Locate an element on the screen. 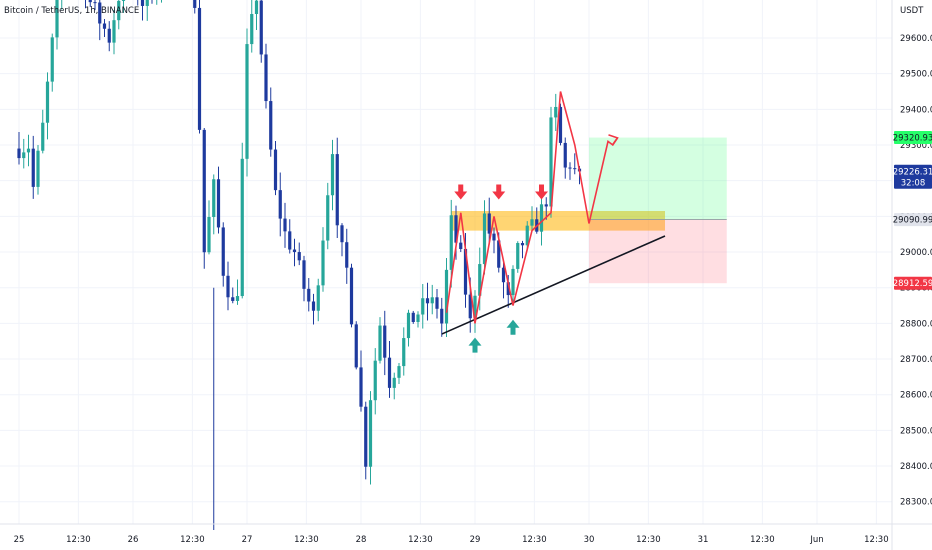 Image resolution: width=932 pixels, height=550 pixels. price-badge: 28912.59 is located at coordinates (912, 283).